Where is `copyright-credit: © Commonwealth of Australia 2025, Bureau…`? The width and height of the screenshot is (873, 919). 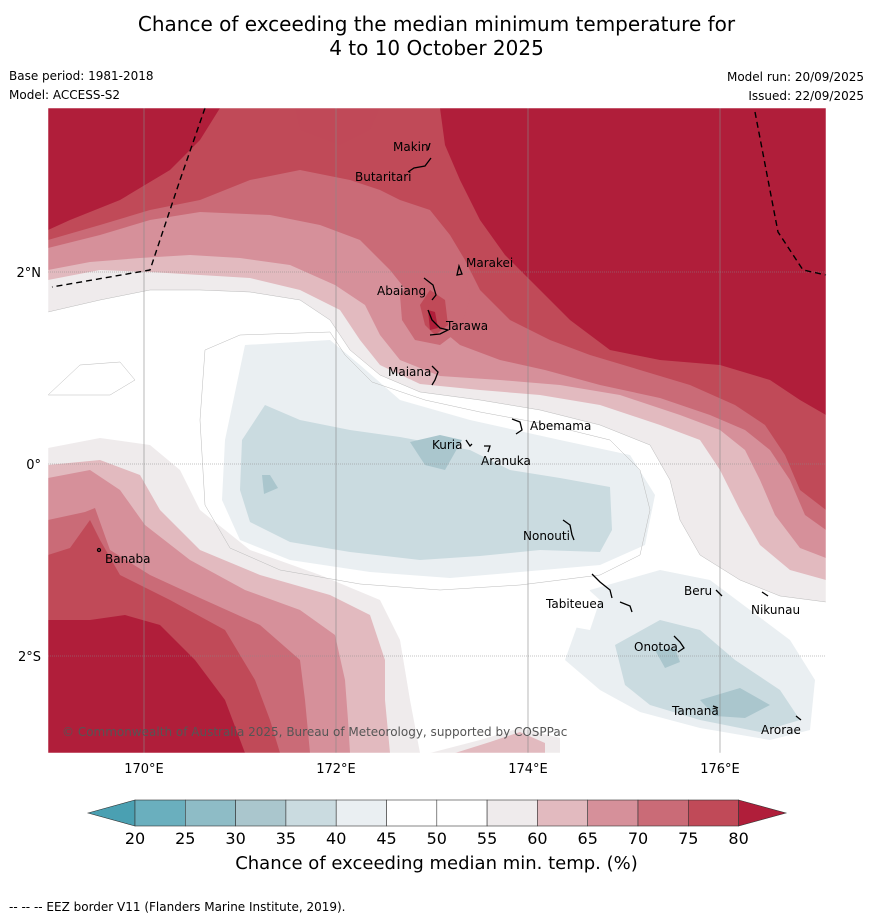 copyright-credit: © Commonwealth of Australia 2025, Bureau… is located at coordinates (314, 732).